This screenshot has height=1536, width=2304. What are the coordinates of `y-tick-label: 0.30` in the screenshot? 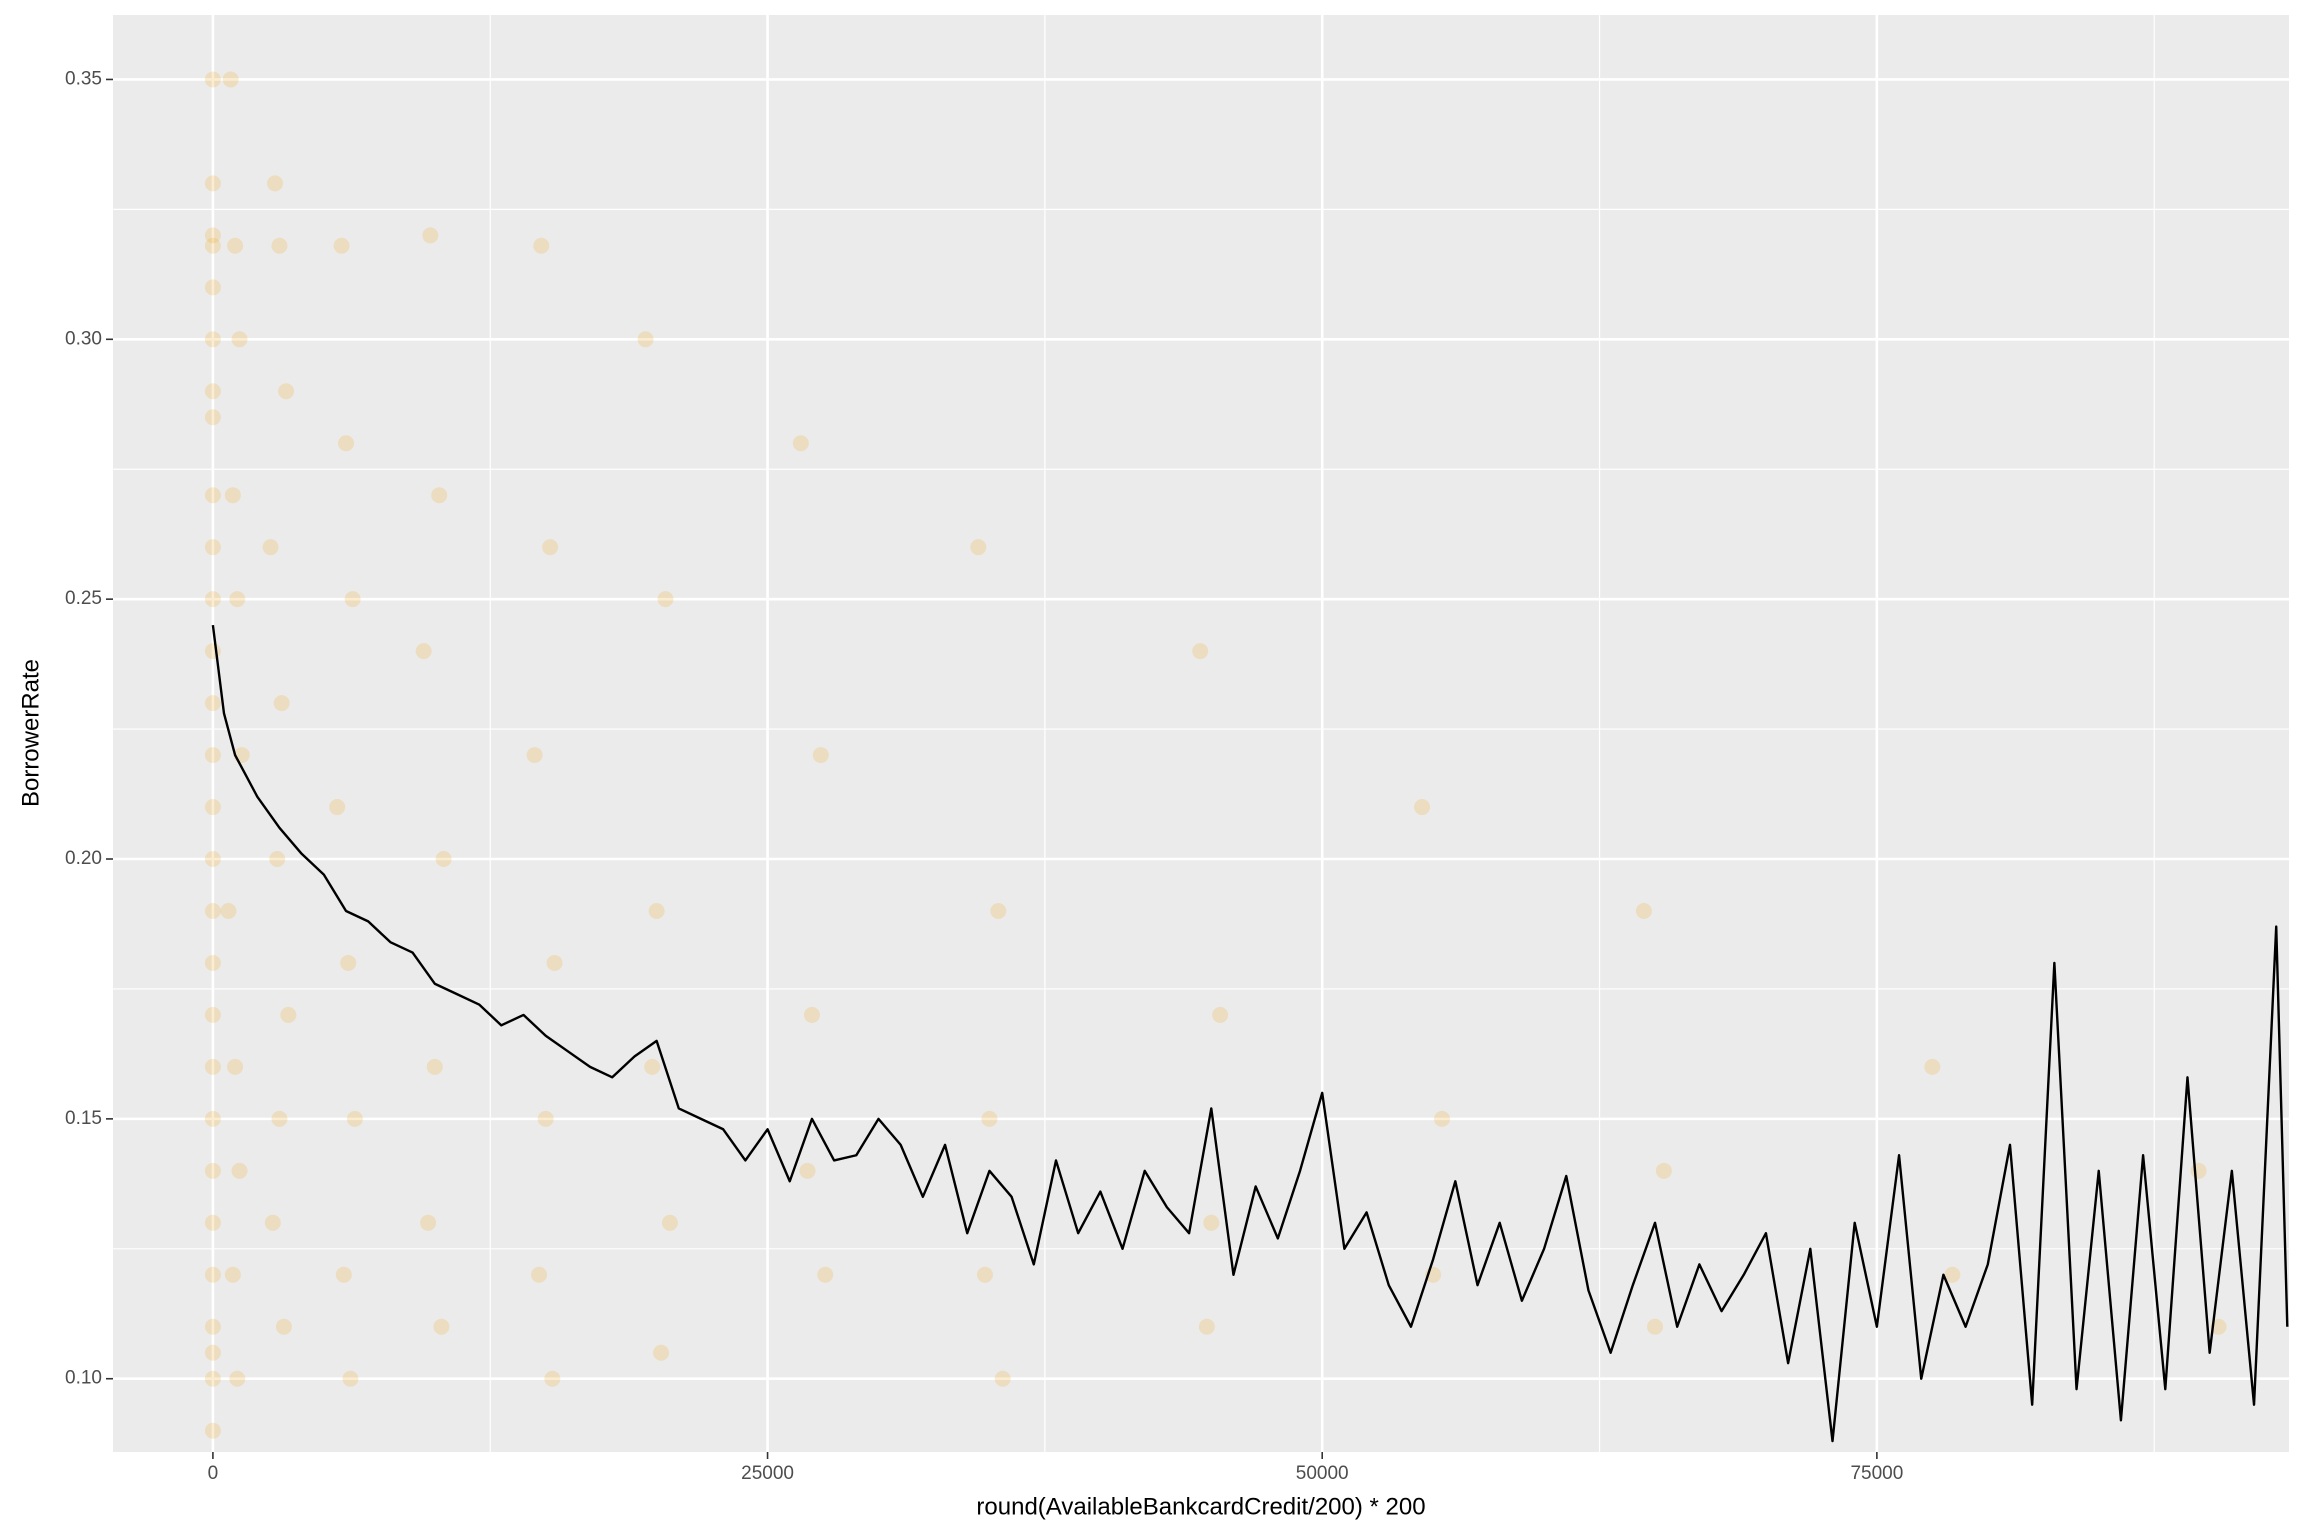 It's located at (83, 338).